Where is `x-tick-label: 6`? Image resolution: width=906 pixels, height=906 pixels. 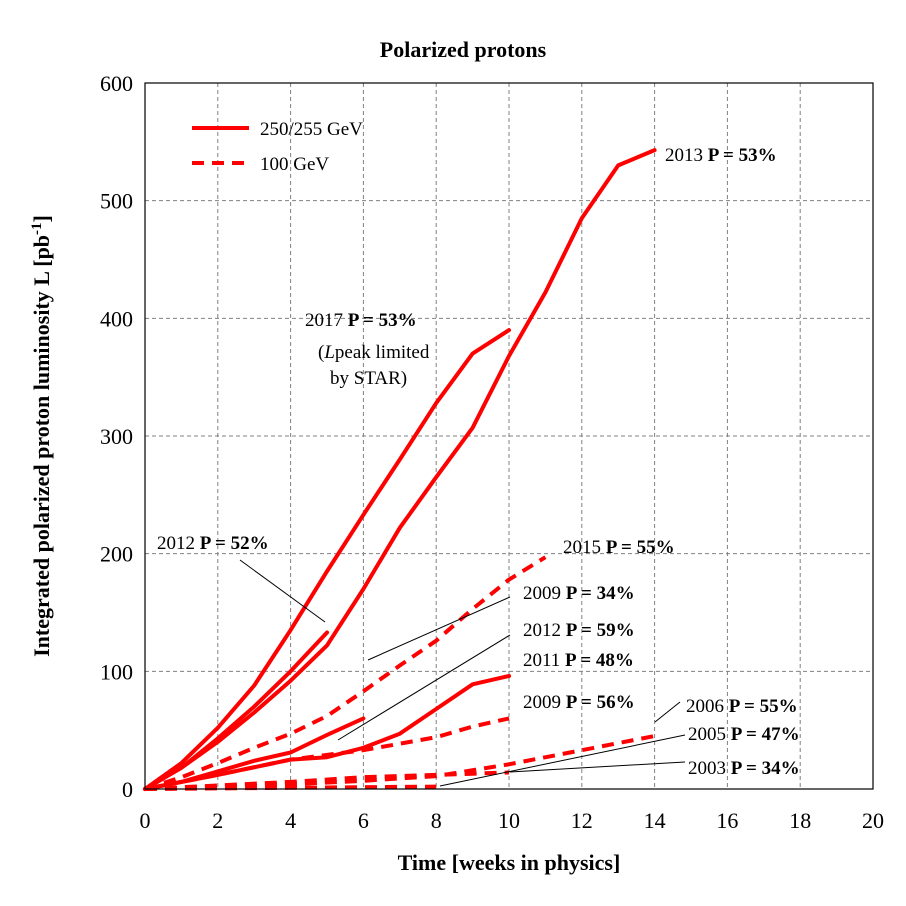
x-tick-label: 6 is located at coordinates (363, 820).